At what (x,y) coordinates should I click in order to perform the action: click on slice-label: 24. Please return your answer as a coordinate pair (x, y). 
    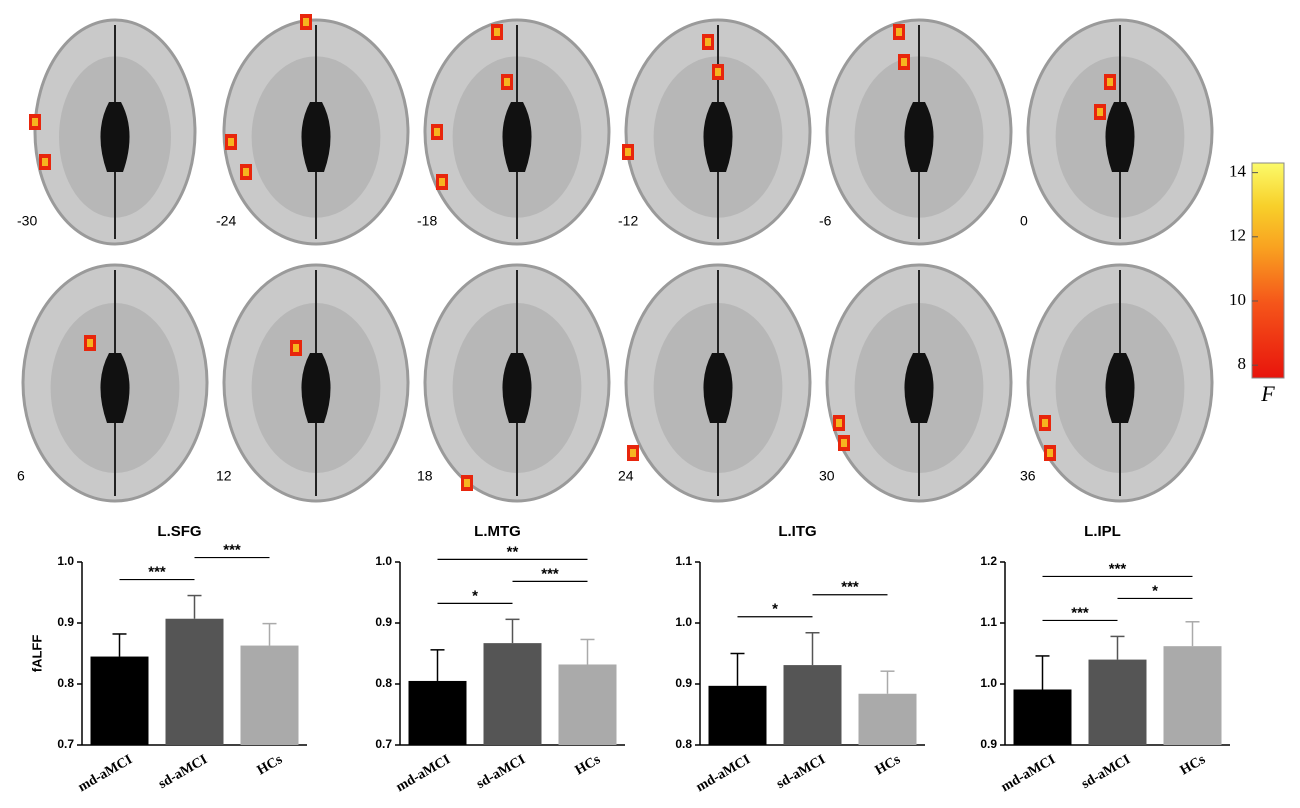
    Looking at the image, I should click on (626, 476).